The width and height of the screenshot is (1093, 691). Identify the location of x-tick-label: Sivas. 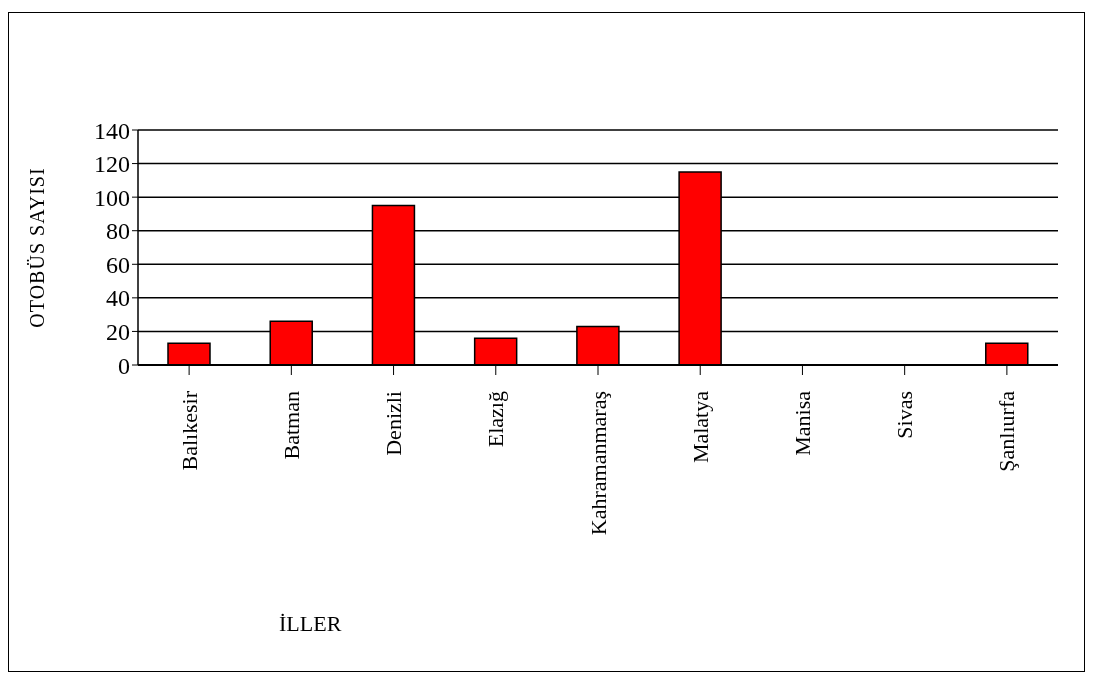
(905, 415).